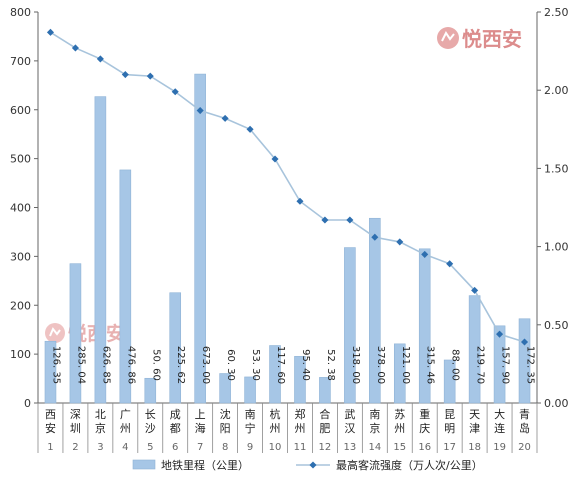 The image size is (580, 483). What do you see at coordinates (20, 305) in the screenshot?
I see `left-tick-label: 200` at bounding box center [20, 305].